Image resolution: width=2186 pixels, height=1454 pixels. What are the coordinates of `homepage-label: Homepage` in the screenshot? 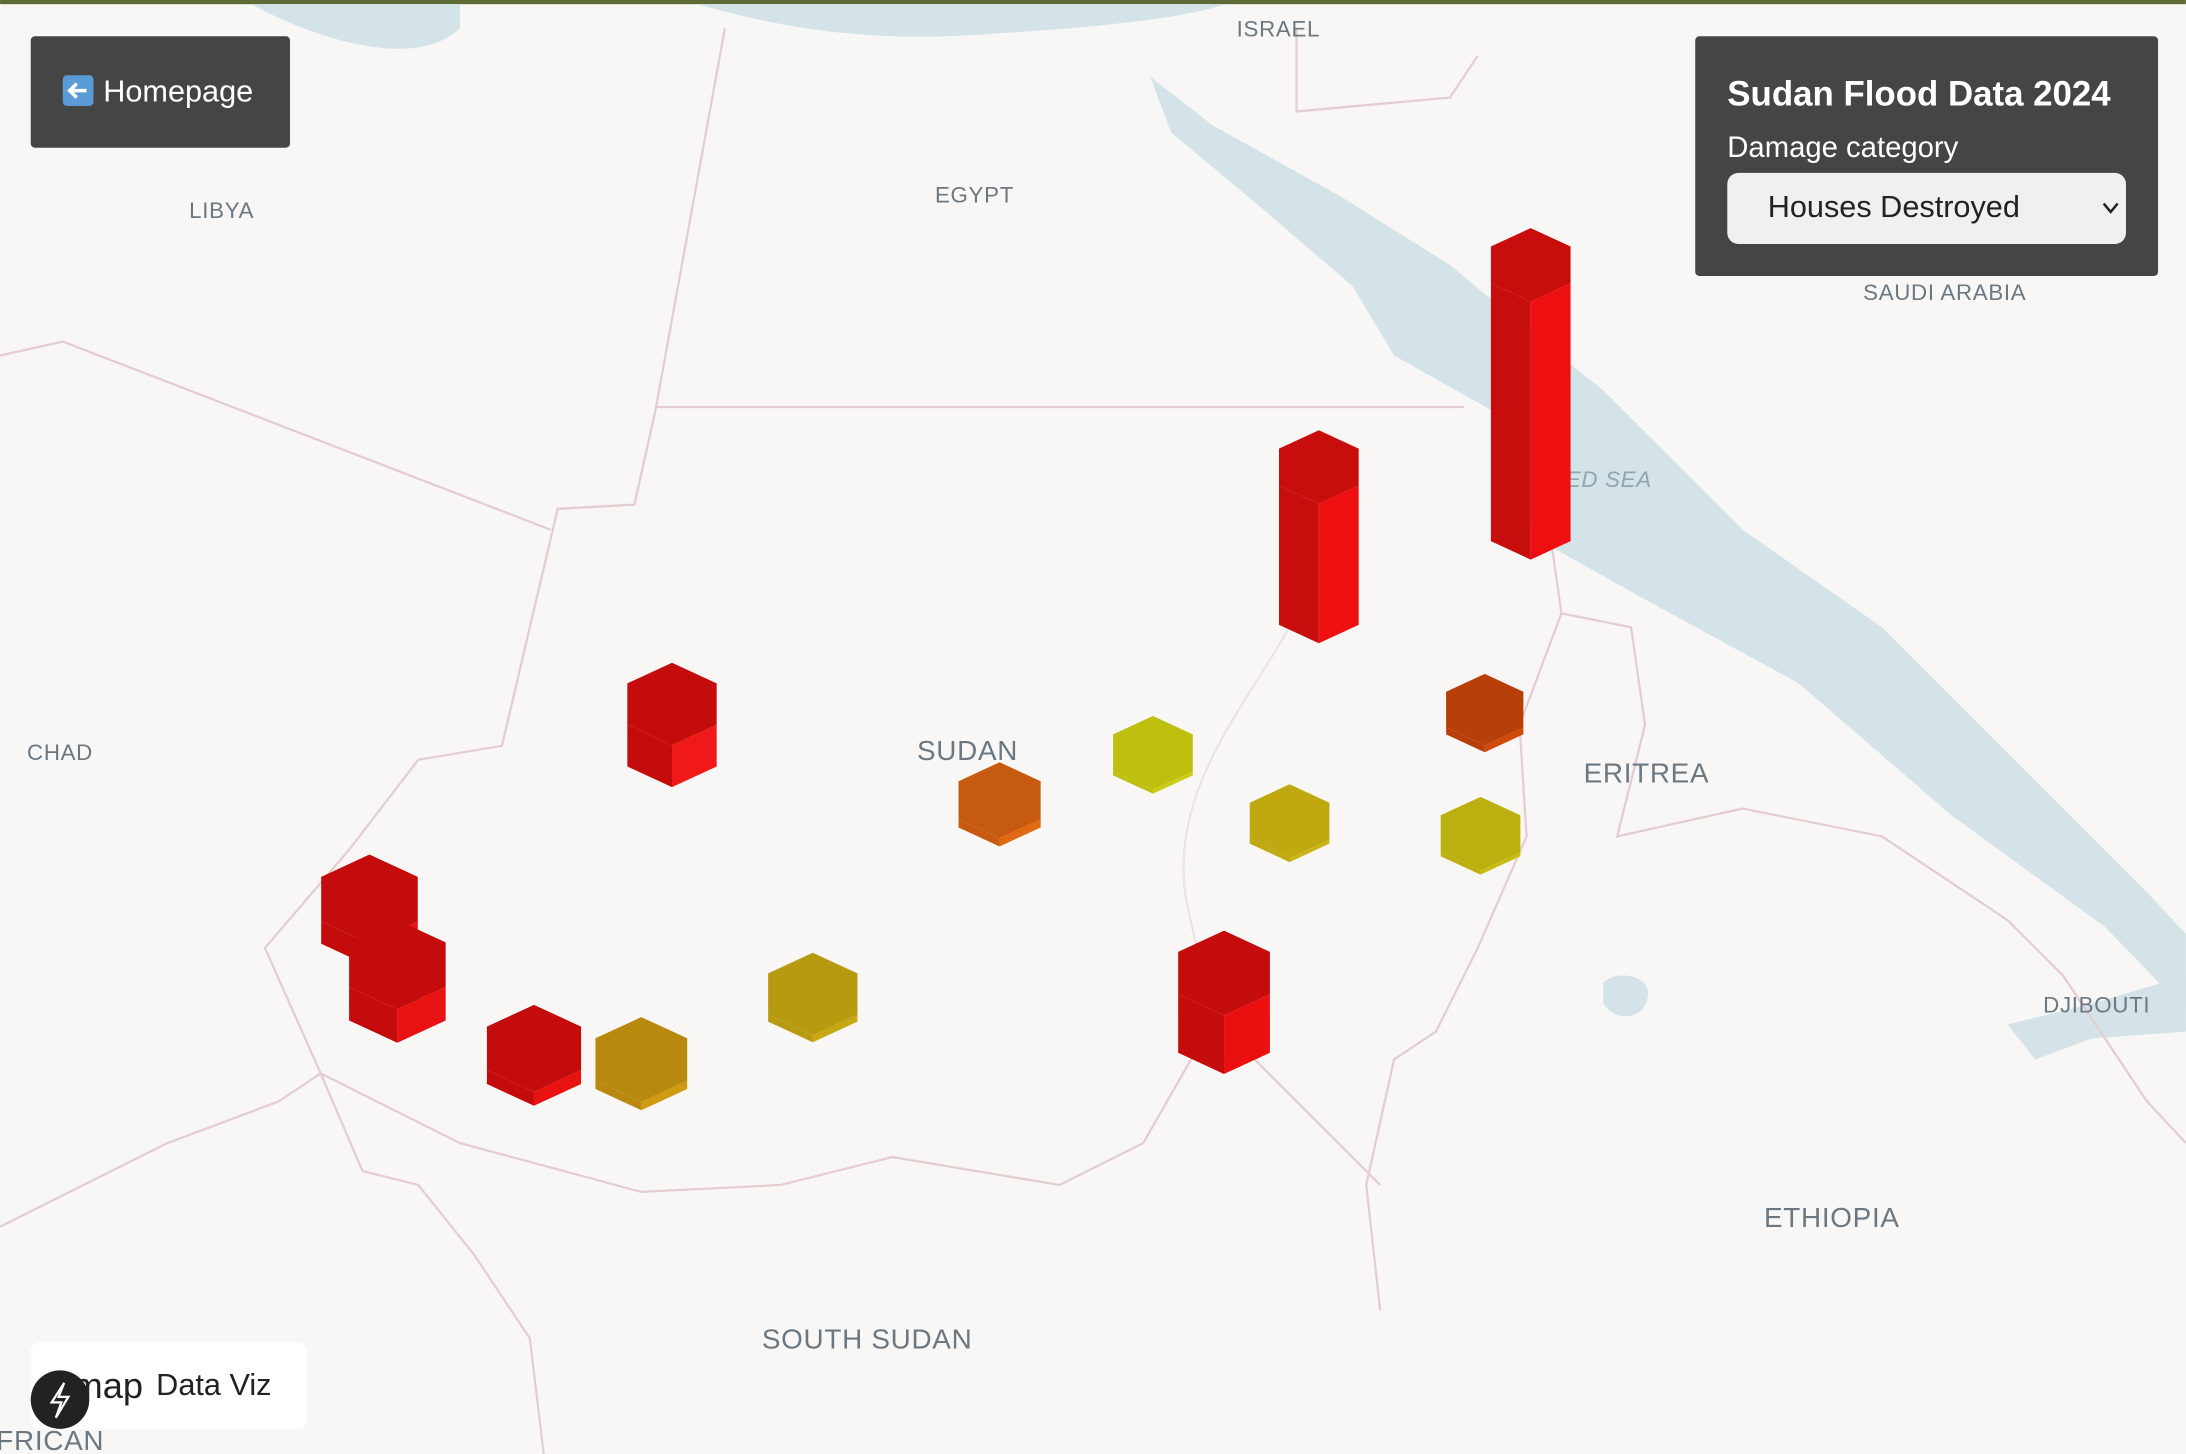 It's located at (178, 91).